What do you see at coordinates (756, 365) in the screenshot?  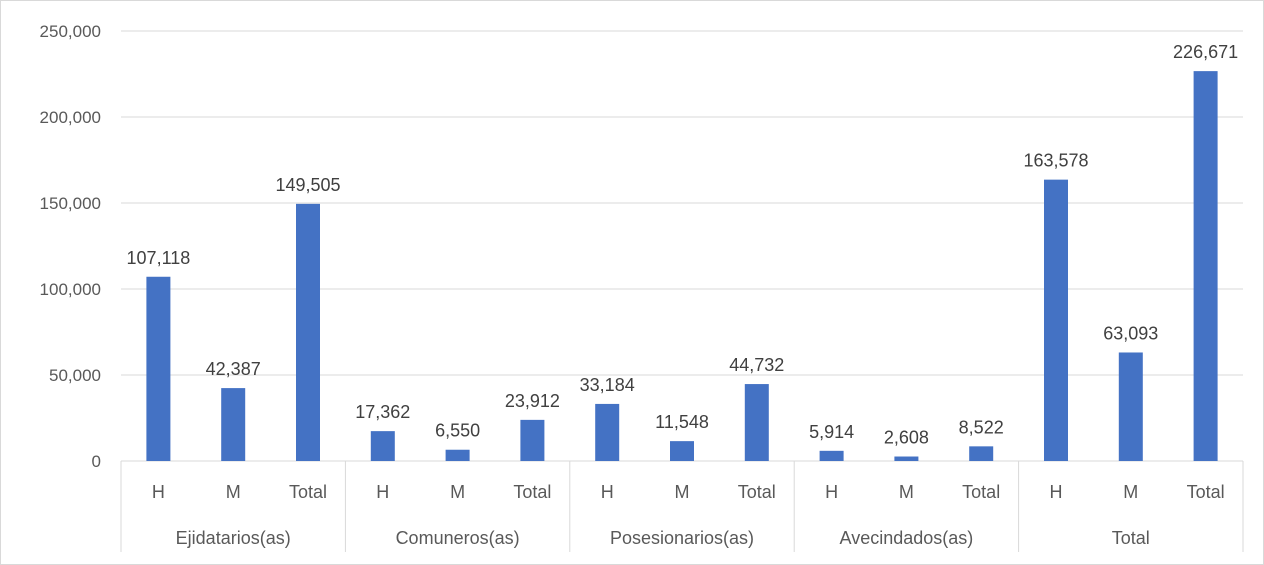 I see `data-label: 44,732` at bounding box center [756, 365].